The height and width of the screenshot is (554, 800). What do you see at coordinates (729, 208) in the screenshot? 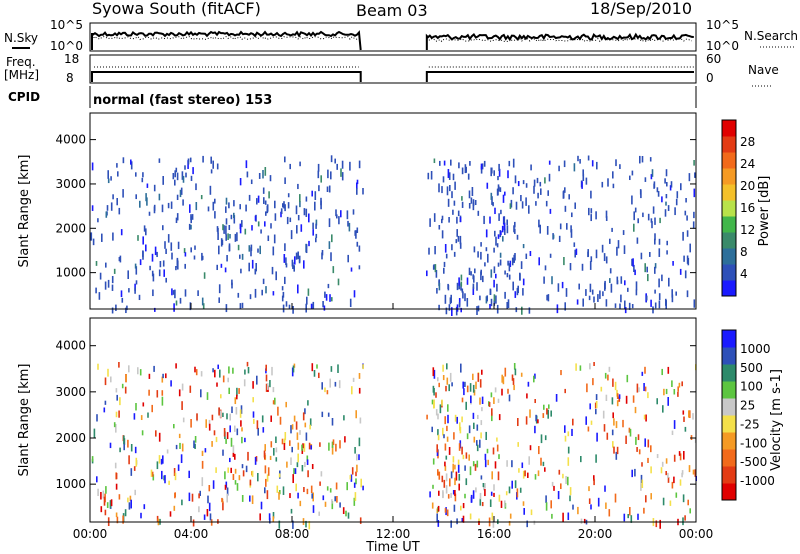
I see `power-colorbar-swatch` at bounding box center [729, 208].